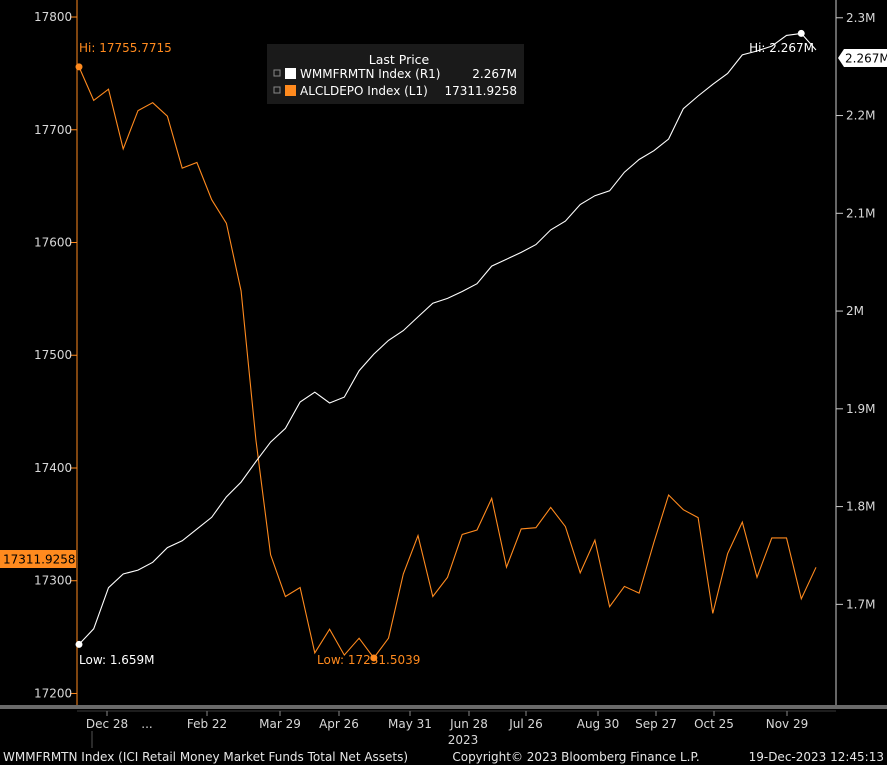  What do you see at coordinates (860, 409) in the screenshot?
I see `right-tick-label: 1.9M` at bounding box center [860, 409].